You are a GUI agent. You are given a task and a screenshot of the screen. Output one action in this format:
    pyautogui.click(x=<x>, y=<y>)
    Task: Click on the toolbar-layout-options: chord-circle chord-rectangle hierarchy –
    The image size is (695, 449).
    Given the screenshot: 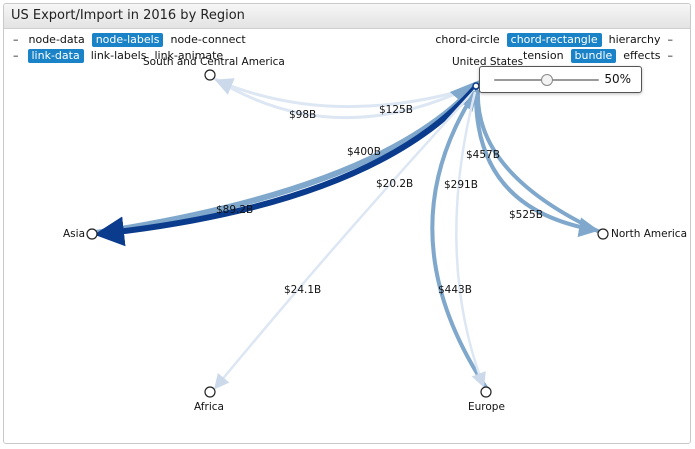 What is the action you would take?
    pyautogui.click(x=558, y=40)
    